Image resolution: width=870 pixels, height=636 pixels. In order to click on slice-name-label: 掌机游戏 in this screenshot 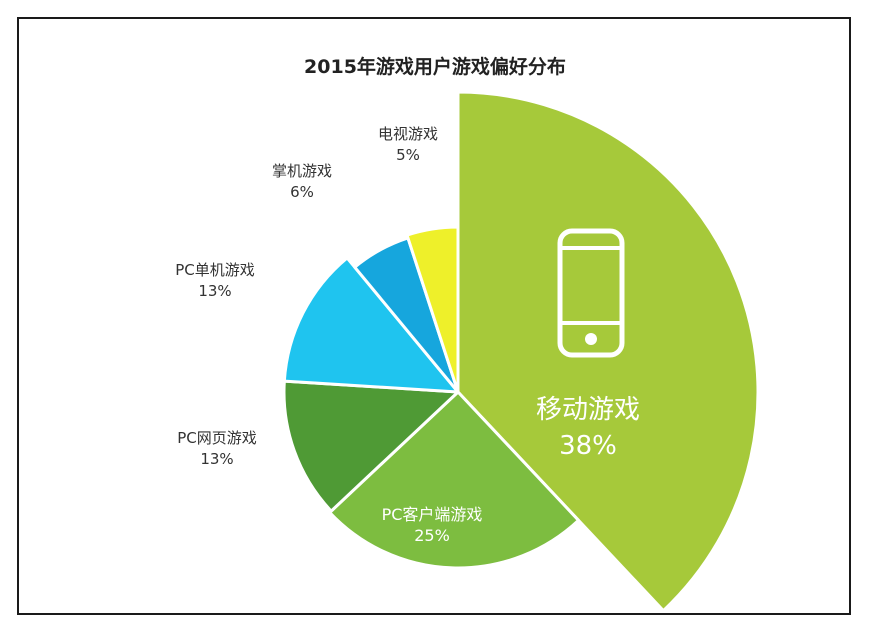, I will do `click(302, 171)`.